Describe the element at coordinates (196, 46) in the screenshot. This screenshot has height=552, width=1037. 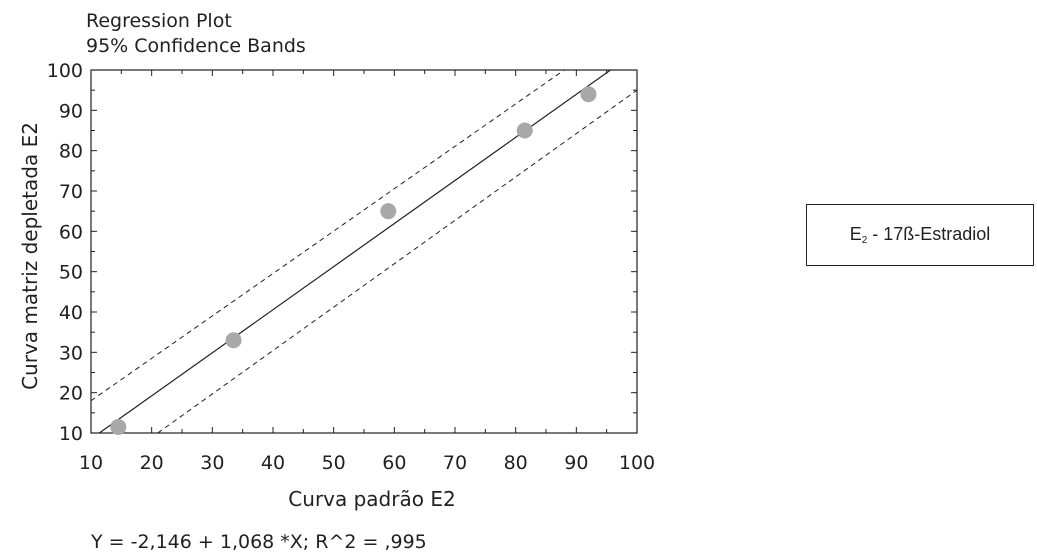
I see `chart-title-line-2: 95% Confidence Bands` at that location.